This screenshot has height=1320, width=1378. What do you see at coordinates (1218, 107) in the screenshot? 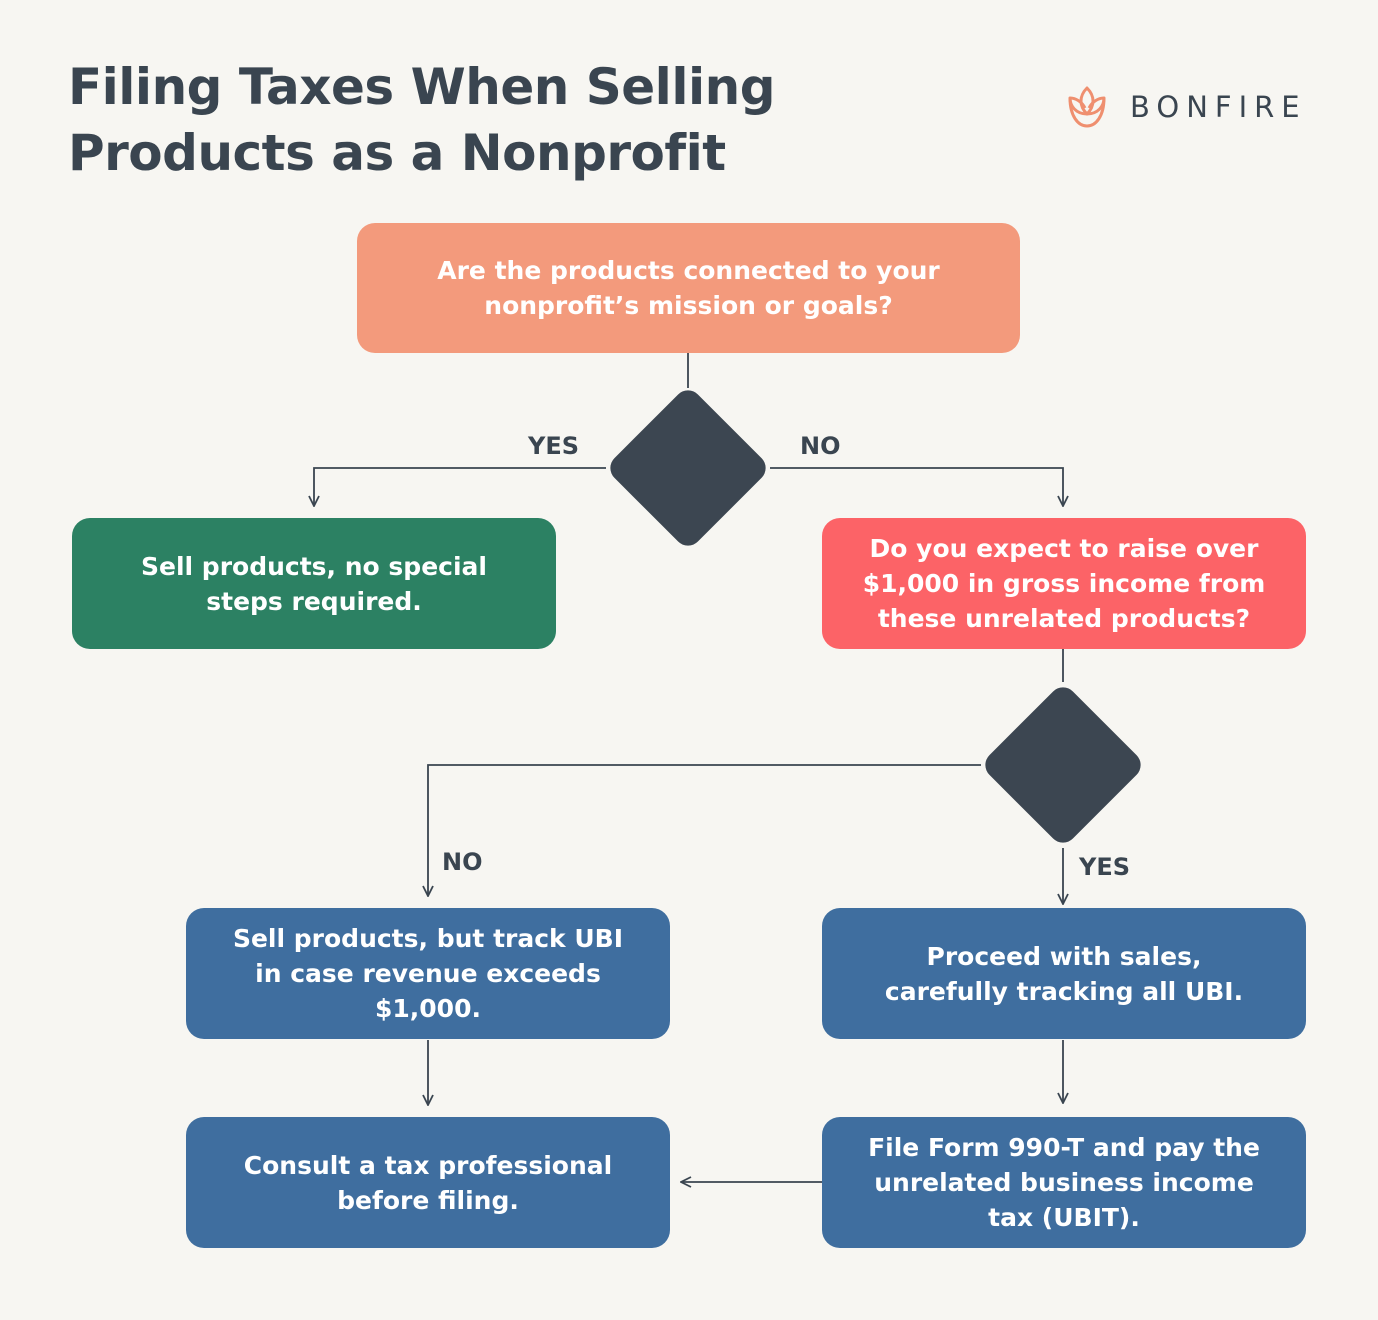
I see `brand-name: BONFIRE` at bounding box center [1218, 107].